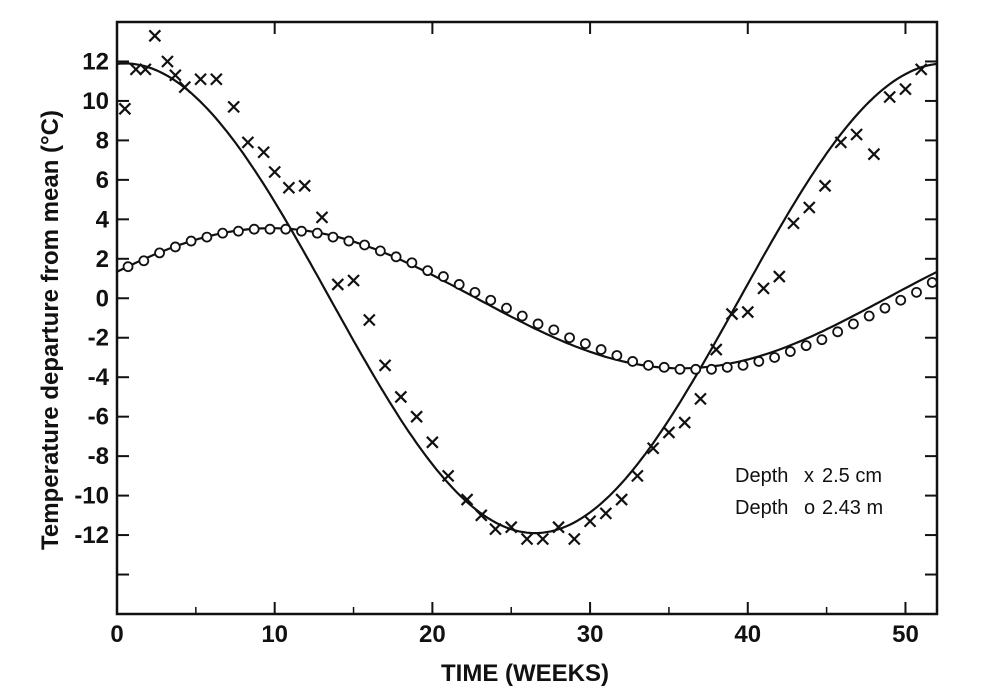  I want to click on x-tick-label: 20, so click(432, 634).